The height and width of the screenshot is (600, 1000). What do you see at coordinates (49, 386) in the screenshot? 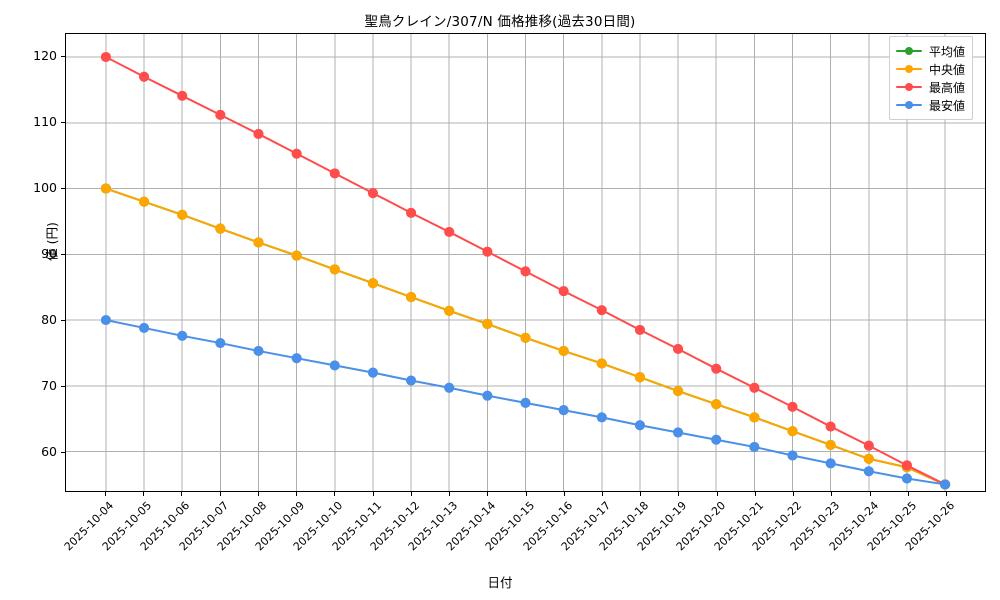
I see `y-axis-tick-label: 70` at bounding box center [49, 386].